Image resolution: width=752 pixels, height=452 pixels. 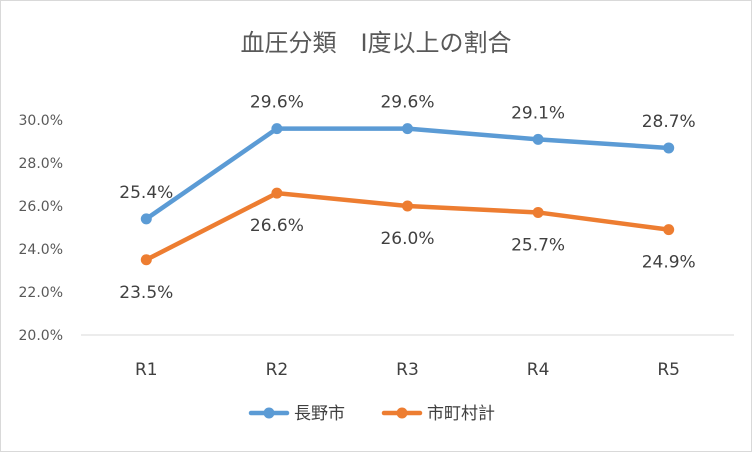 What do you see at coordinates (669, 263) in the screenshot?
I see `data-label: 24.9%` at bounding box center [669, 263].